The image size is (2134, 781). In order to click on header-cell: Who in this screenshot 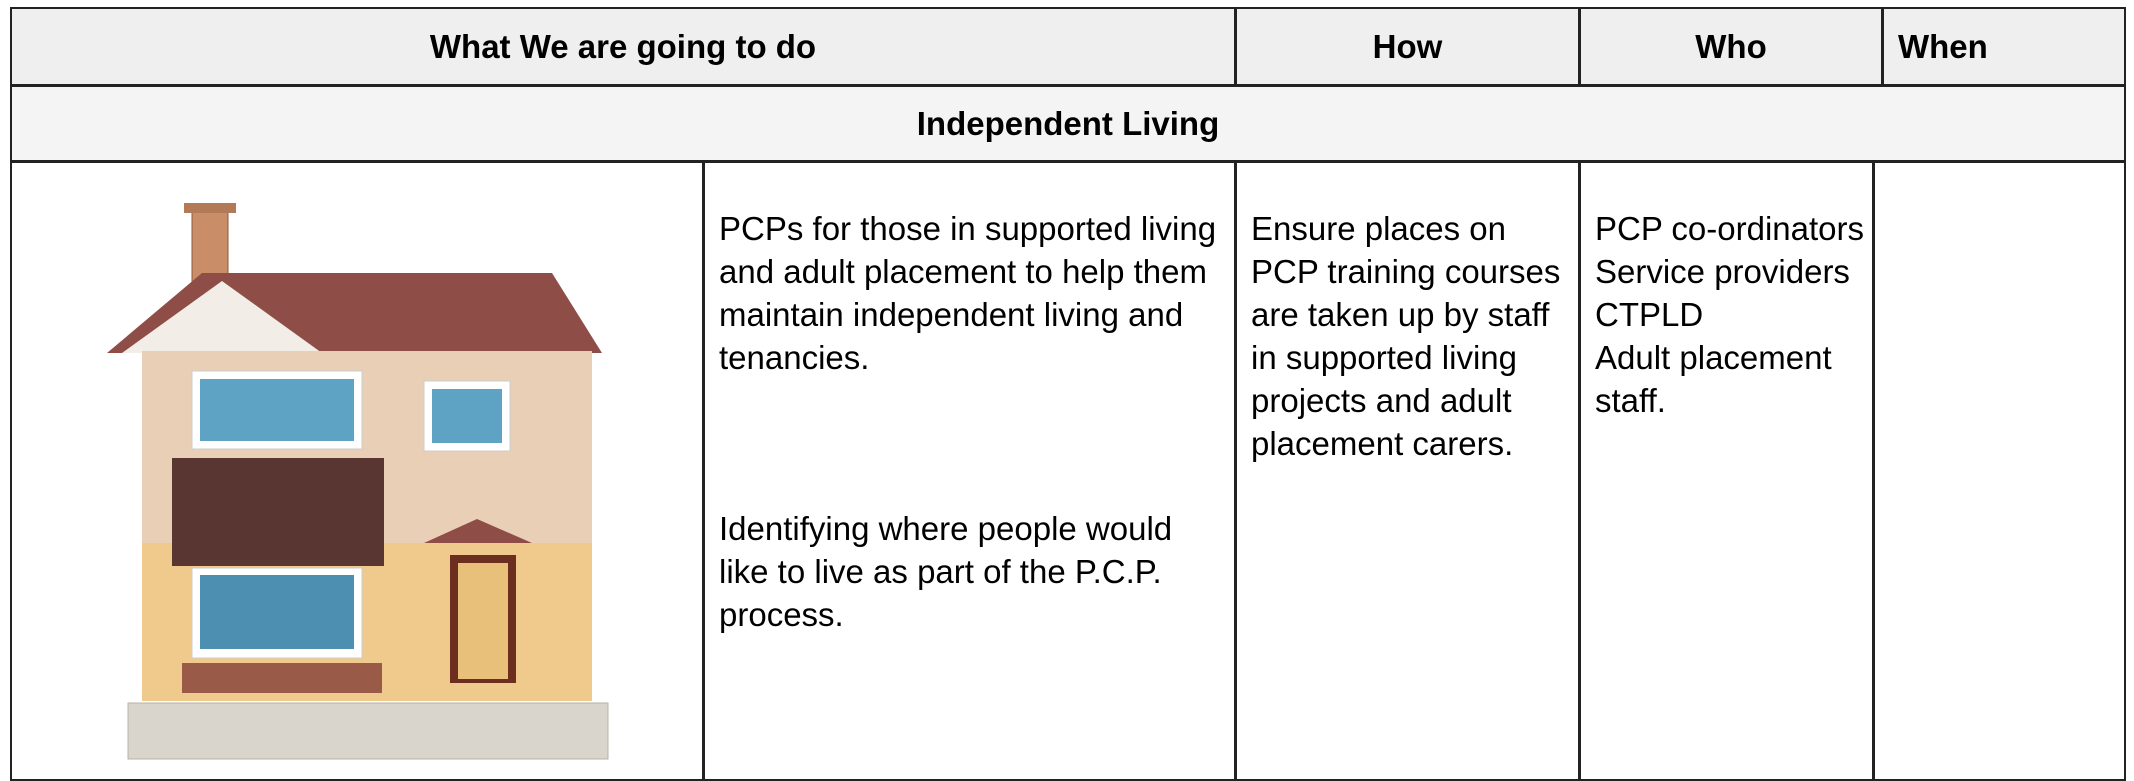, I will do `click(1731, 46)`.